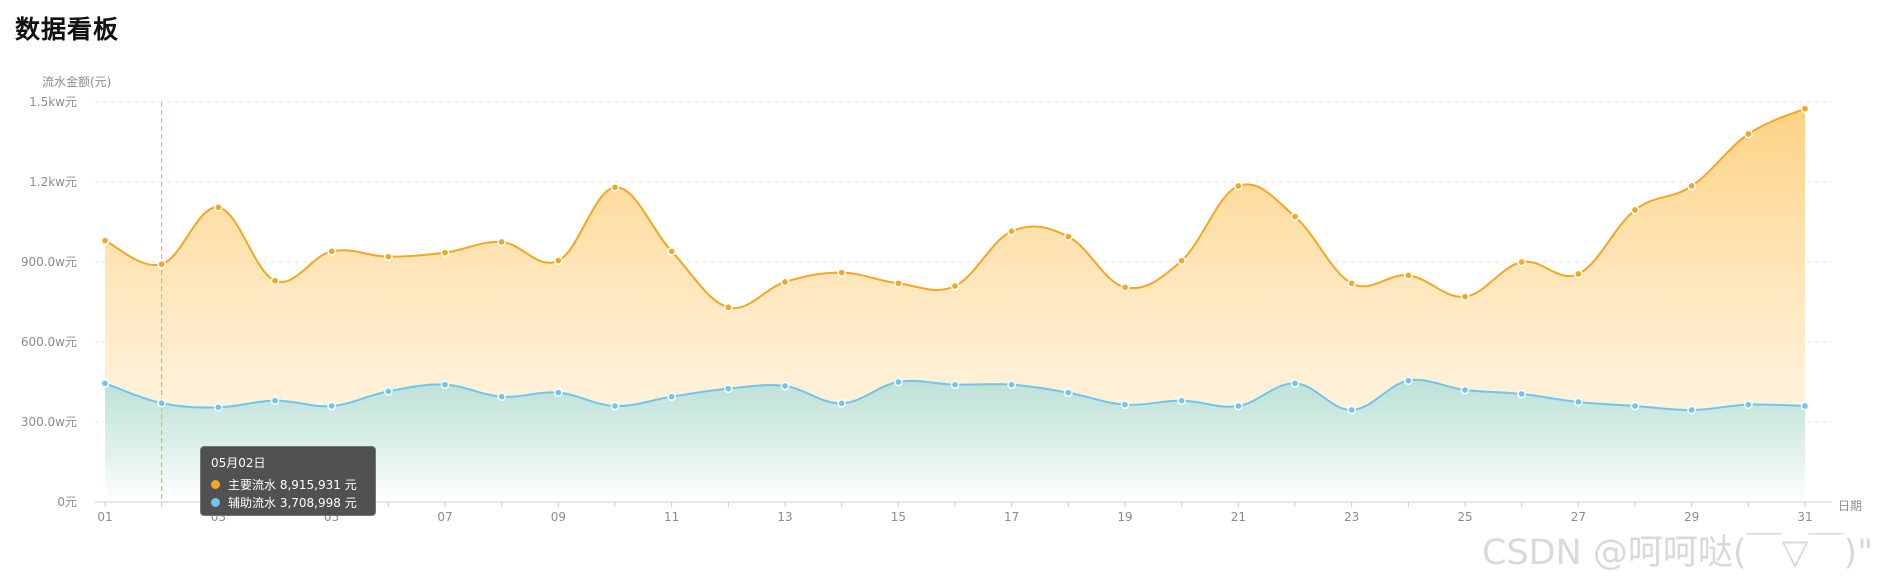 Image resolution: width=1880 pixels, height=578 pixels. Describe the element at coordinates (784, 517) in the screenshot. I see `x-tick-label: 13` at that location.